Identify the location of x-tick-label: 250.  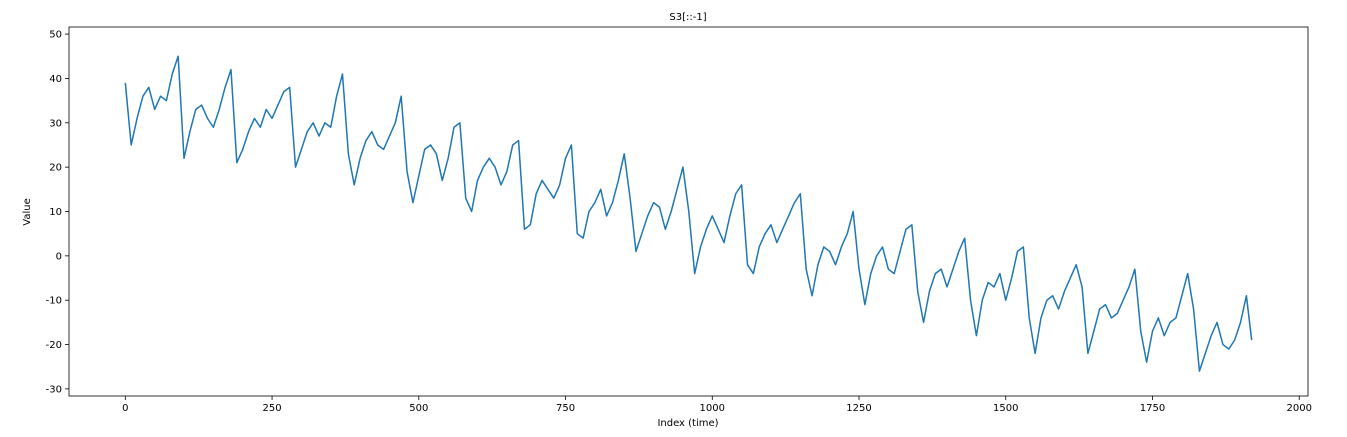
(272, 408).